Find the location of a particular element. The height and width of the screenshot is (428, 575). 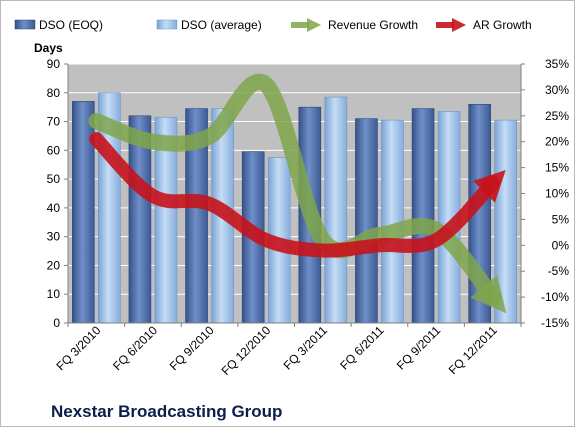

tick-label-x: FQ 12/2011 is located at coordinates (473, 350).